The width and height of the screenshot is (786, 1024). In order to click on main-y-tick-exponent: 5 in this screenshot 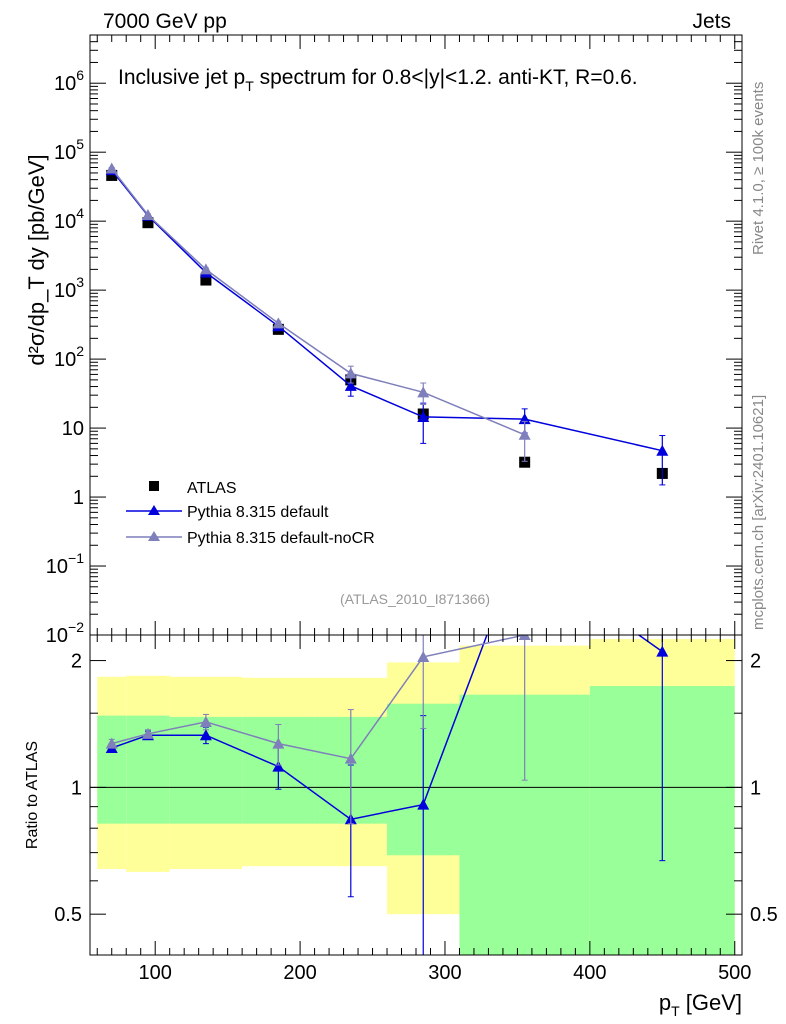, I will do `click(80, 144)`.